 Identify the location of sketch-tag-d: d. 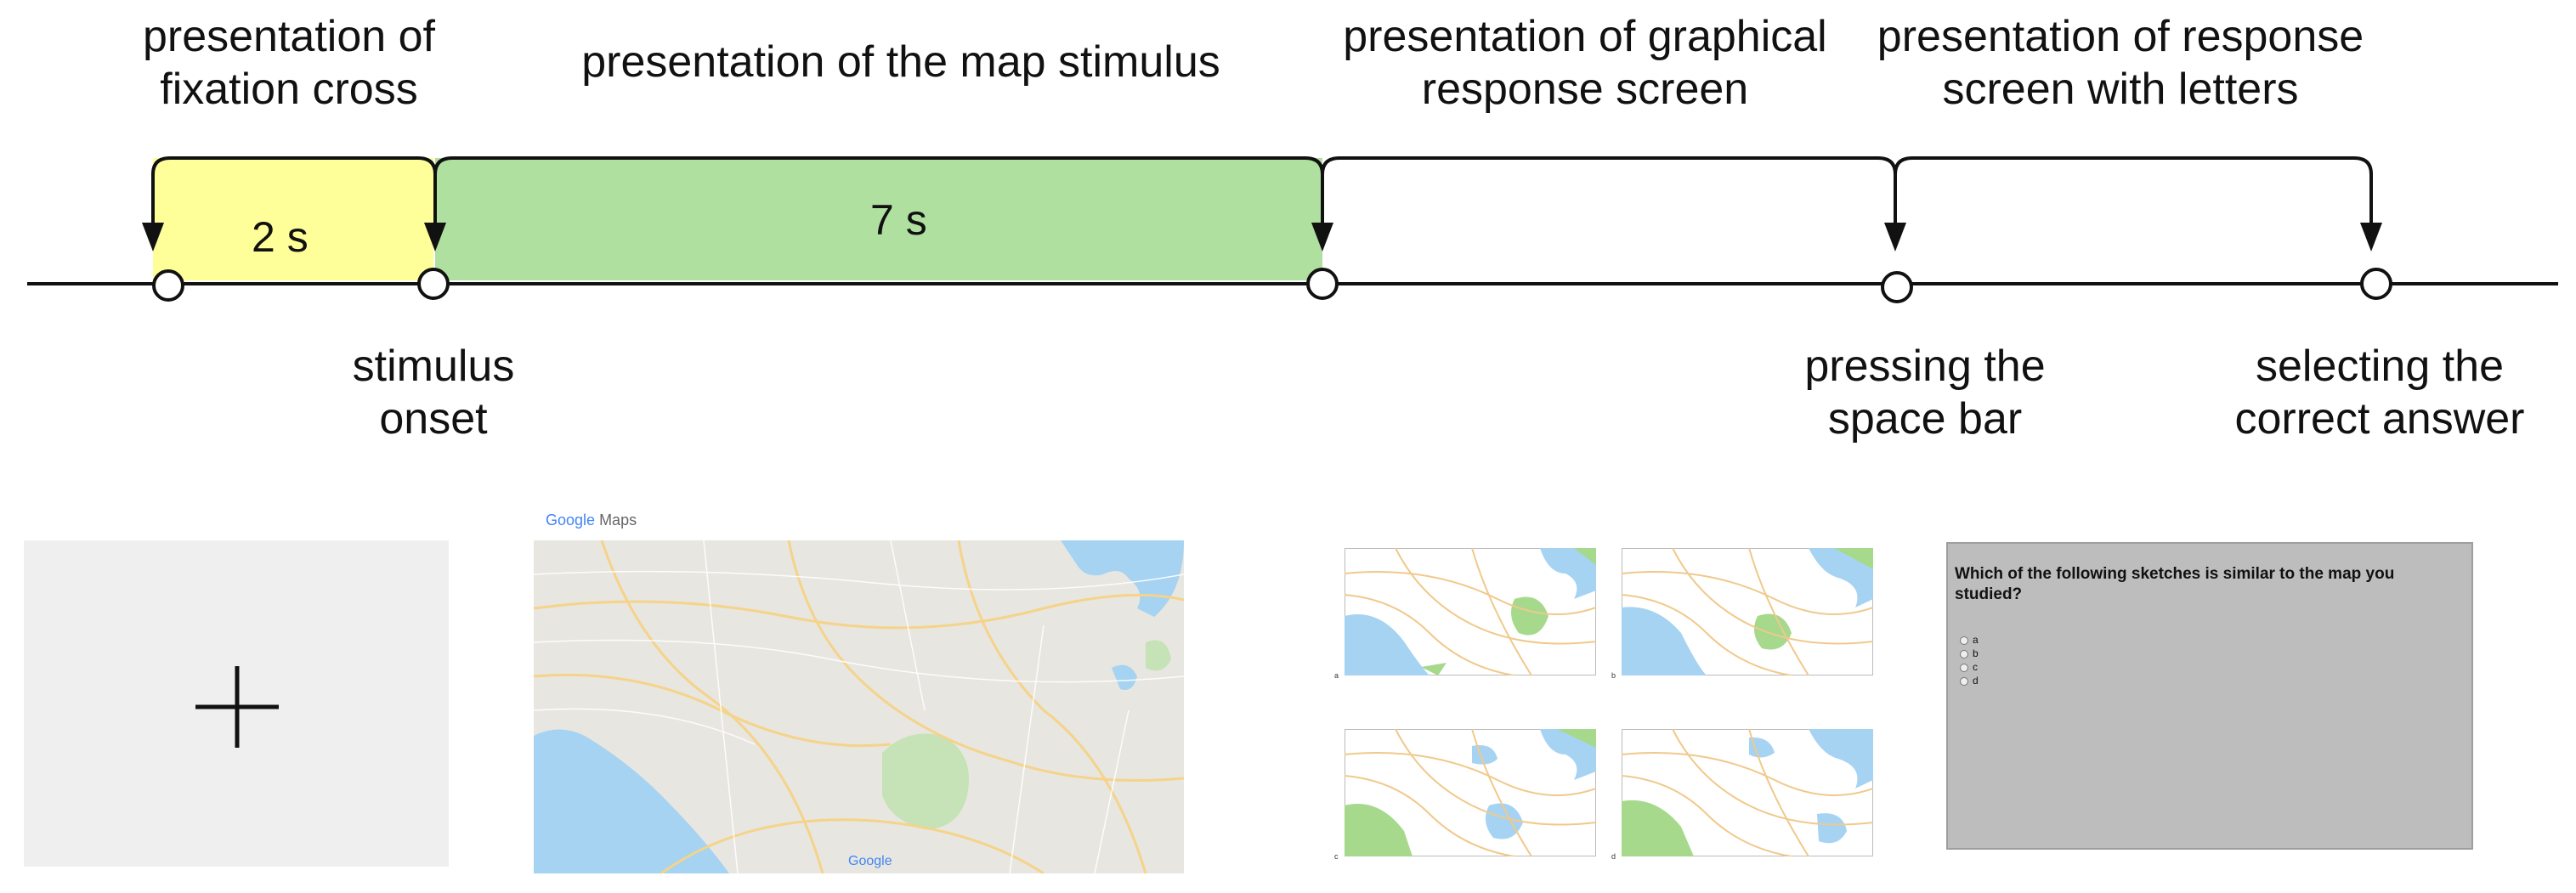
(1613, 857).